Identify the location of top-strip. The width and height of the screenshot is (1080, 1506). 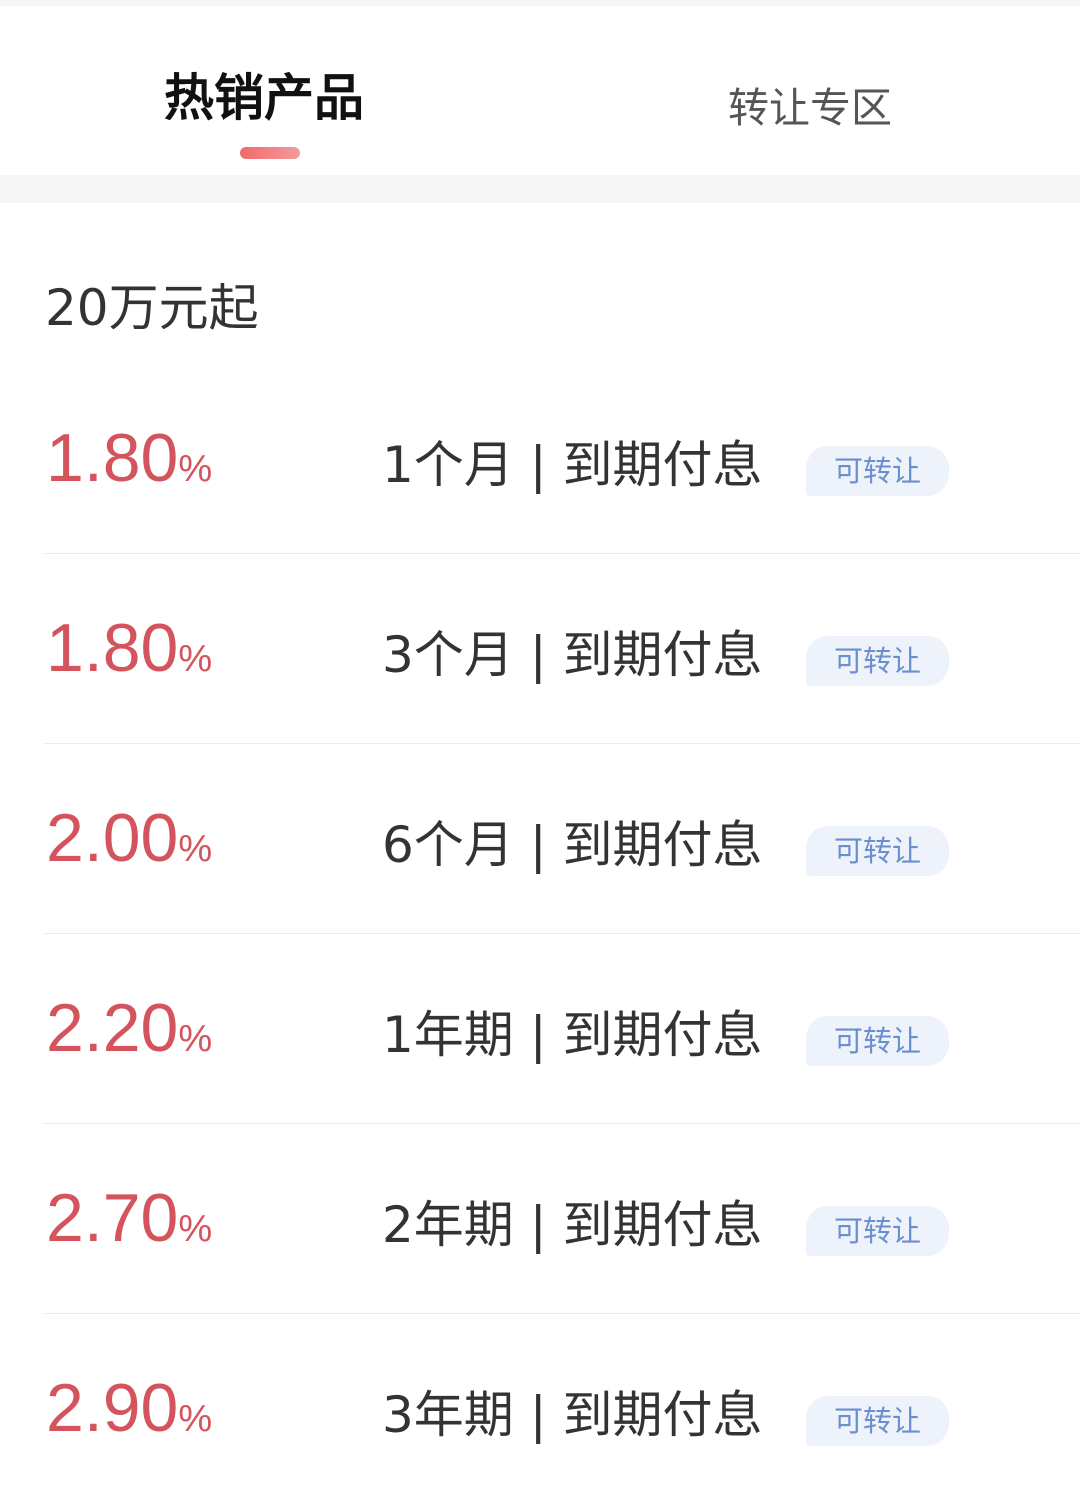
(540, 3).